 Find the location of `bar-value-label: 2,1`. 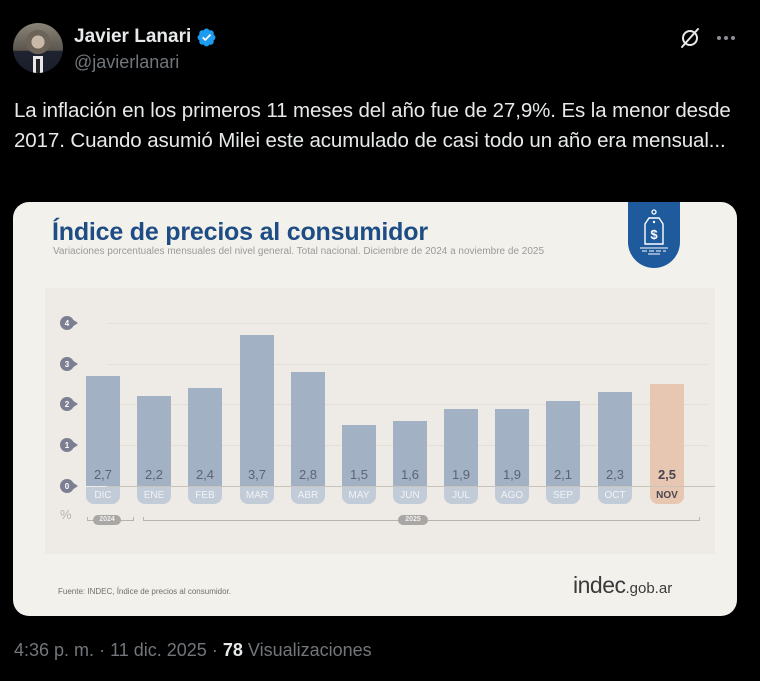

bar-value-label: 2,1 is located at coordinates (563, 474).